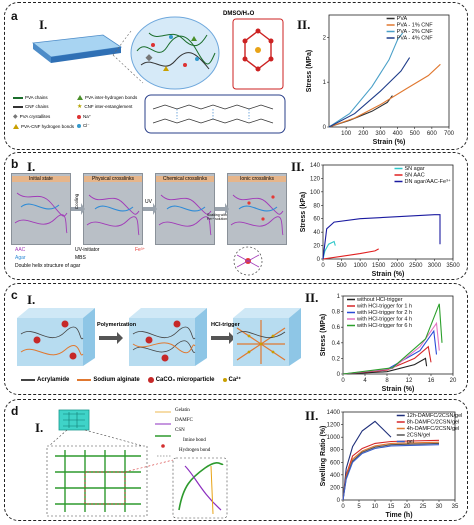  Describe the element at coordinates (20, 258) in the screenshot. I see `legend-label: Agar` at that location.